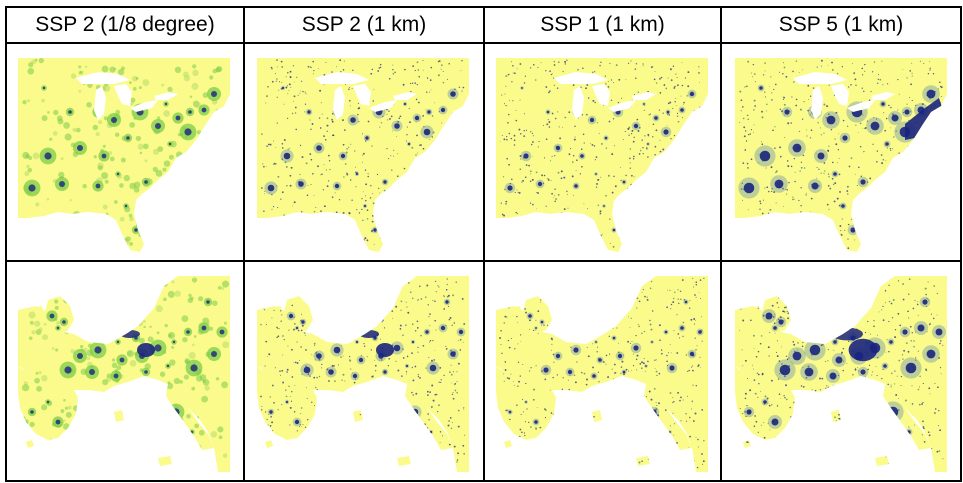 Image resolution: width=963 pixels, height=483 pixels. Describe the element at coordinates (124, 155) in the screenshot. I see `map-us-ssp2-eighth-degree` at that location.